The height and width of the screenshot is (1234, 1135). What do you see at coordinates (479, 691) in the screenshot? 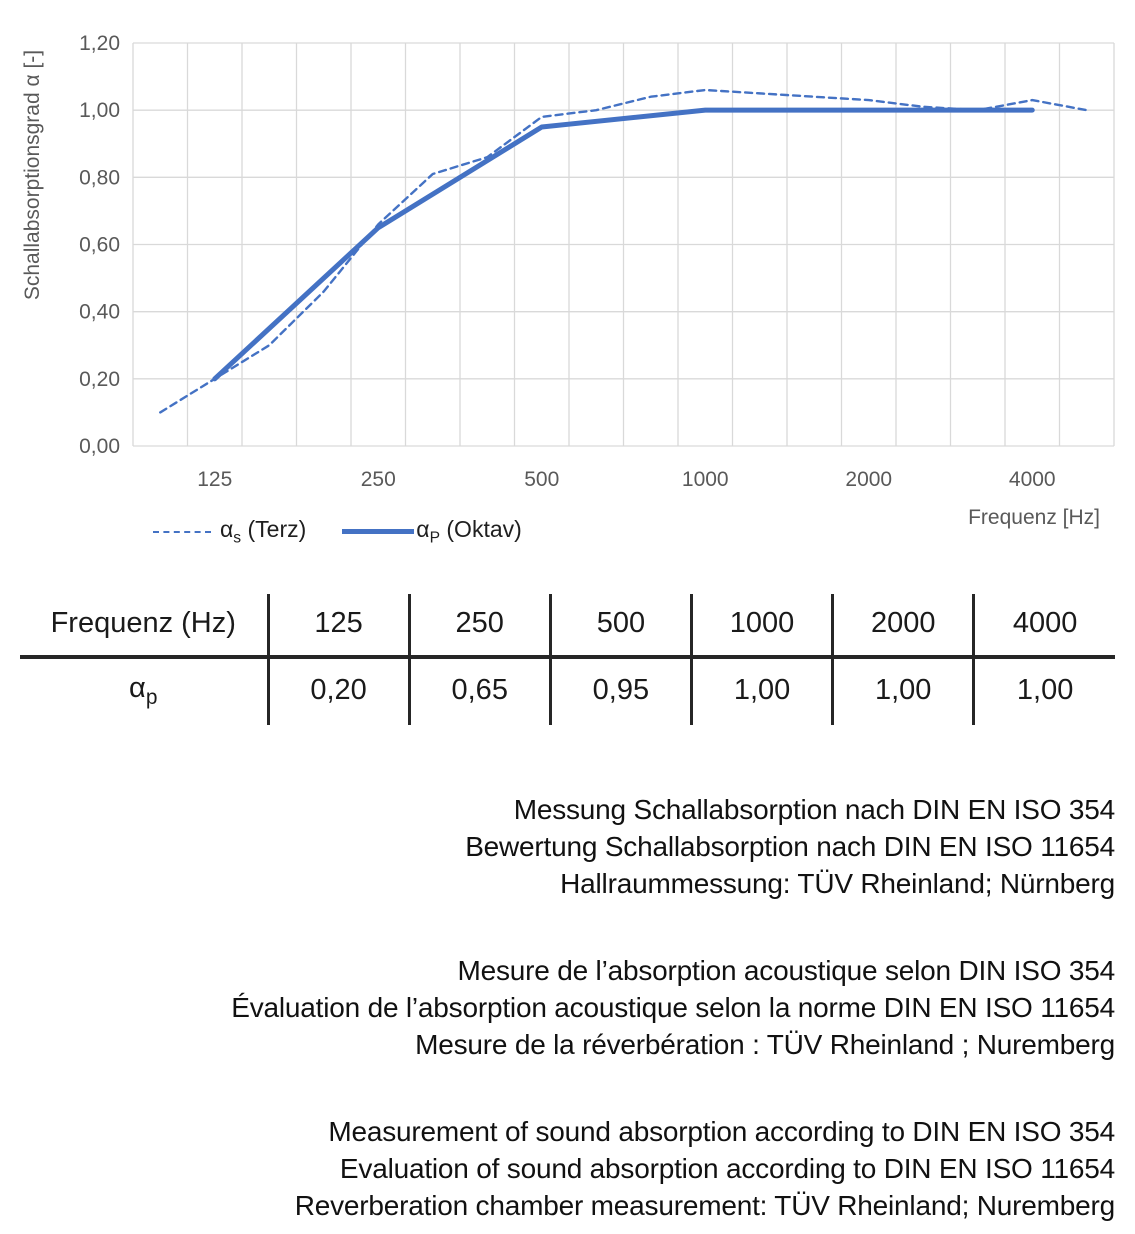
I see `table-value-cell: 0,65` at bounding box center [479, 691].